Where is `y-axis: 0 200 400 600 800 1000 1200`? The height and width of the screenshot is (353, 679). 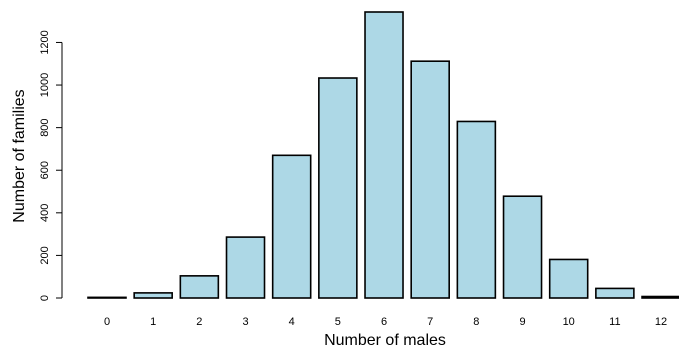 y-axis: 0 200 400 600 800 1000 1200 is located at coordinates (51, 165).